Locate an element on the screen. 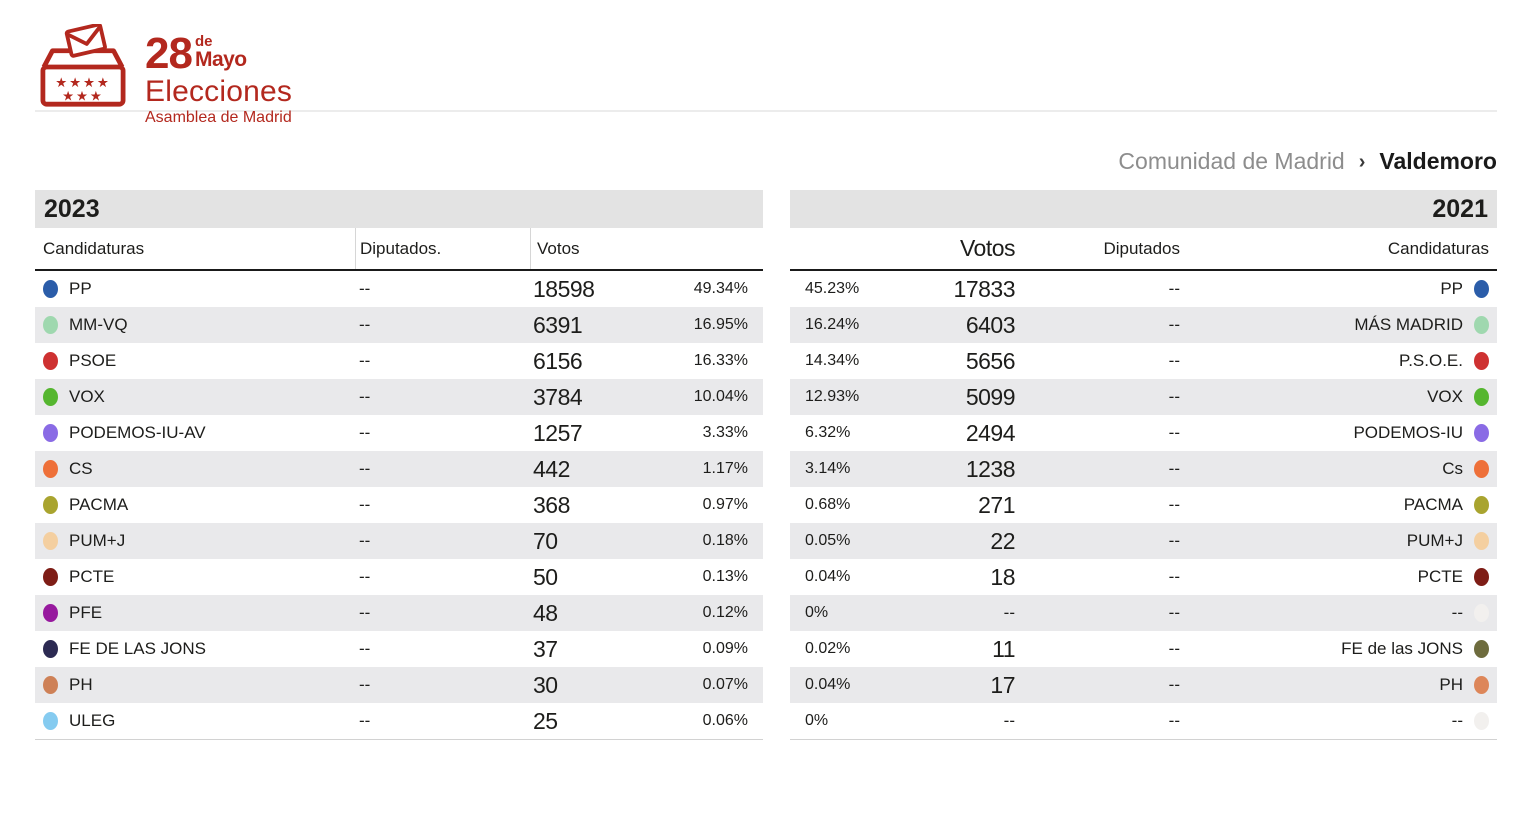  logo-title: Elecciones is located at coordinates (219, 91).